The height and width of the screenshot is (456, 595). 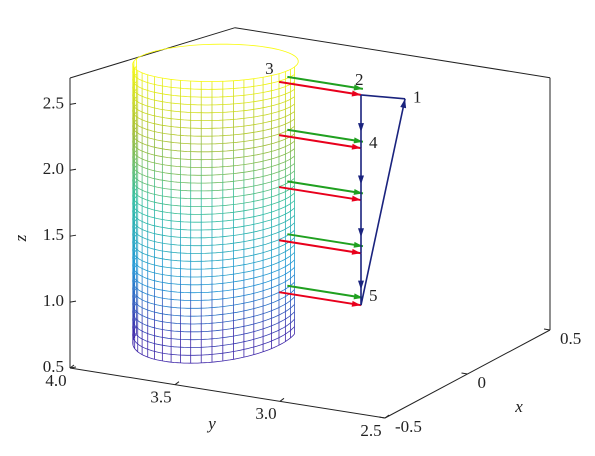 What do you see at coordinates (417, 97) in the screenshot?
I see `point-label: 1` at bounding box center [417, 97].